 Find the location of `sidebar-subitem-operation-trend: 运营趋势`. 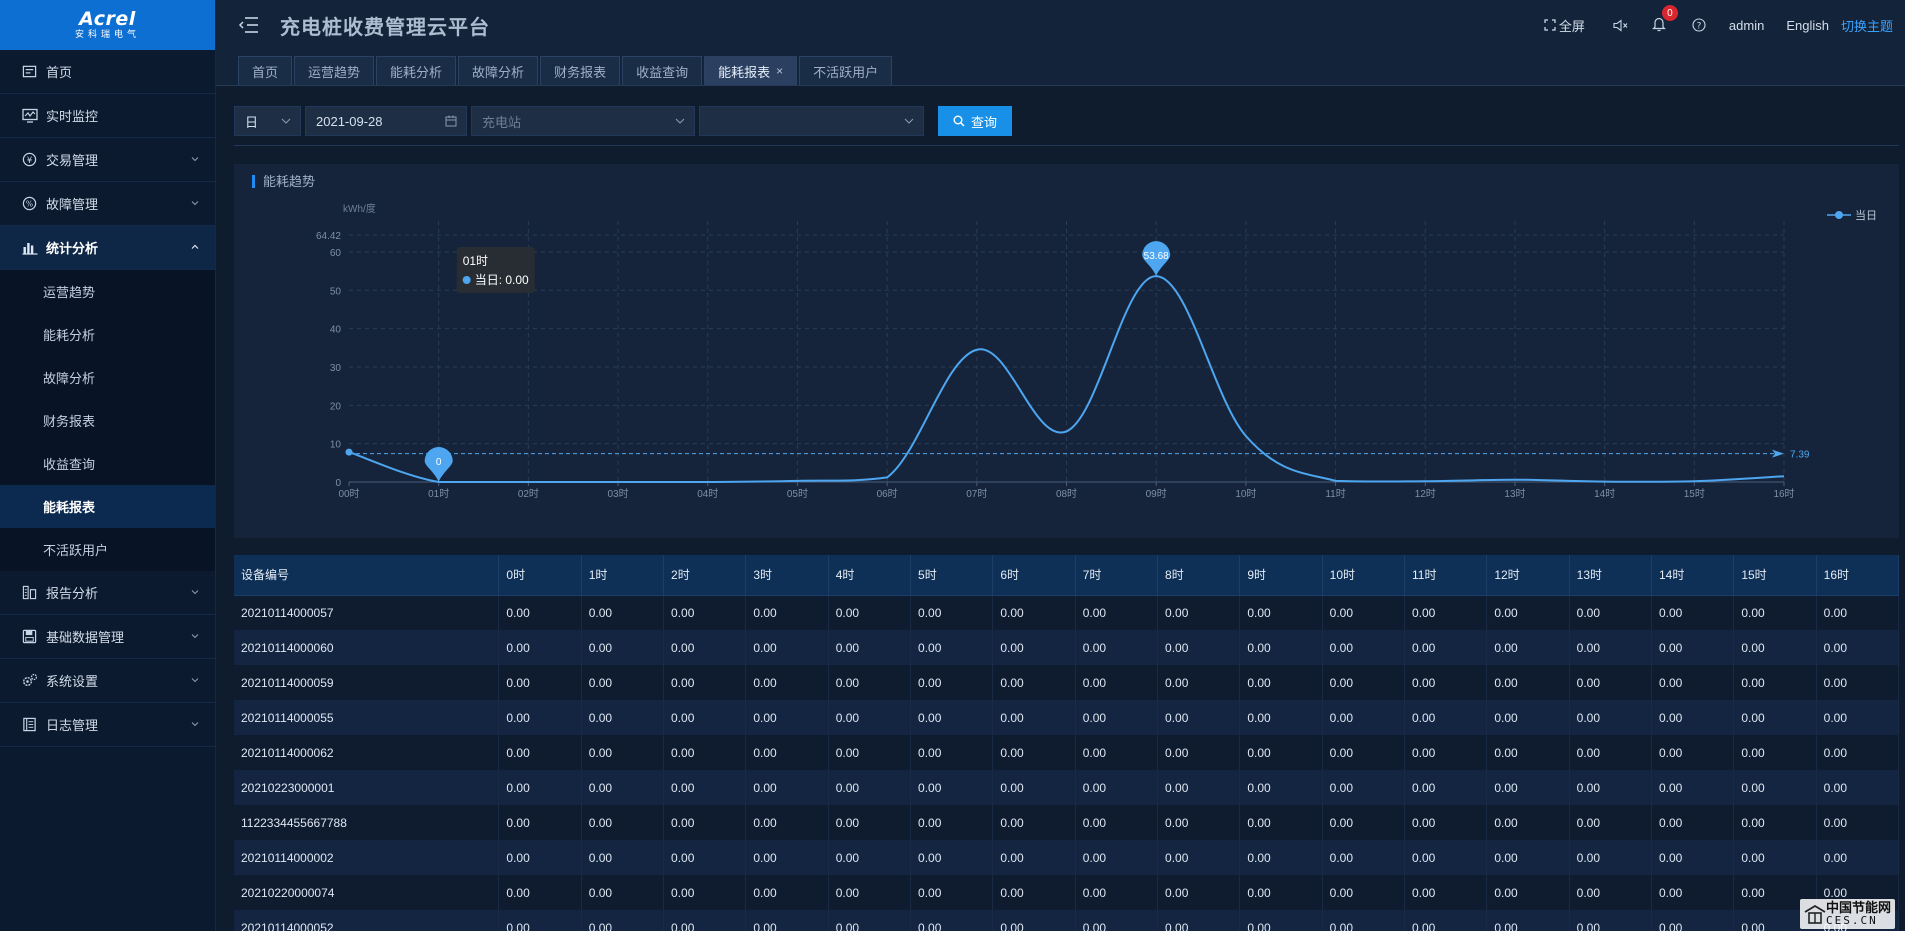

sidebar-subitem-operation-trend: 运营趋势 is located at coordinates (69, 292).